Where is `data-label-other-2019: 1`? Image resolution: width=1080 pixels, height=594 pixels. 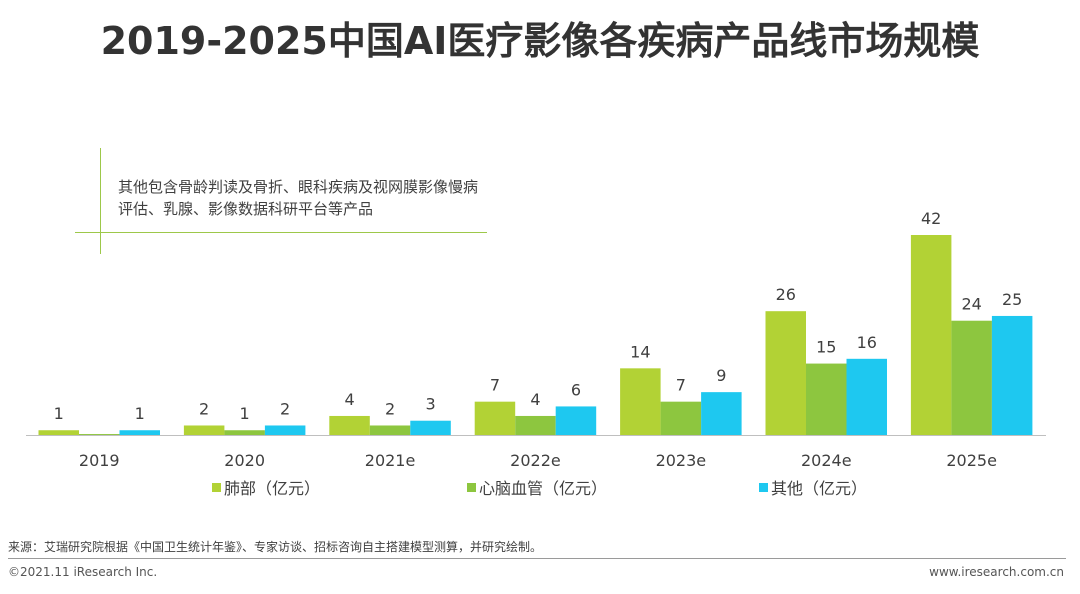
data-label-other-2019: 1 is located at coordinates (140, 413).